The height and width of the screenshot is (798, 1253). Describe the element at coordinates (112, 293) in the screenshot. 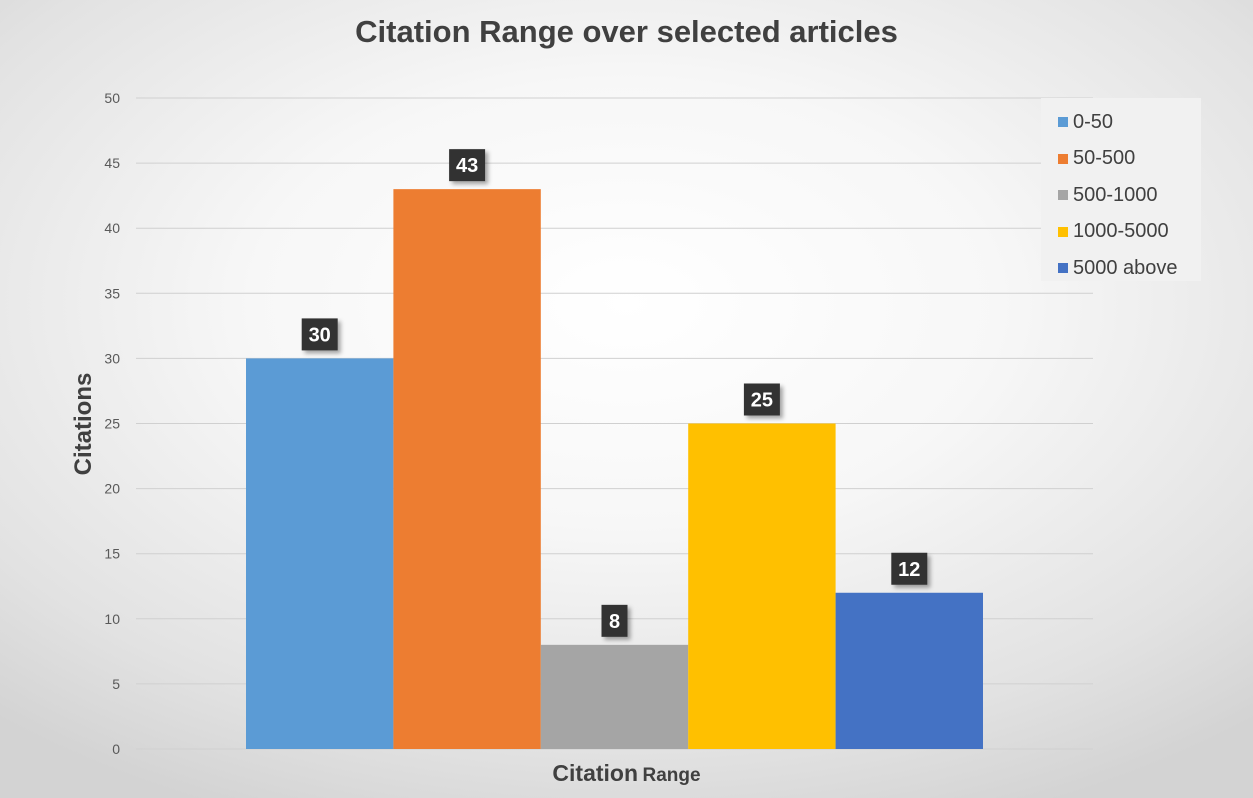

I see `y-tick-label: 35` at that location.